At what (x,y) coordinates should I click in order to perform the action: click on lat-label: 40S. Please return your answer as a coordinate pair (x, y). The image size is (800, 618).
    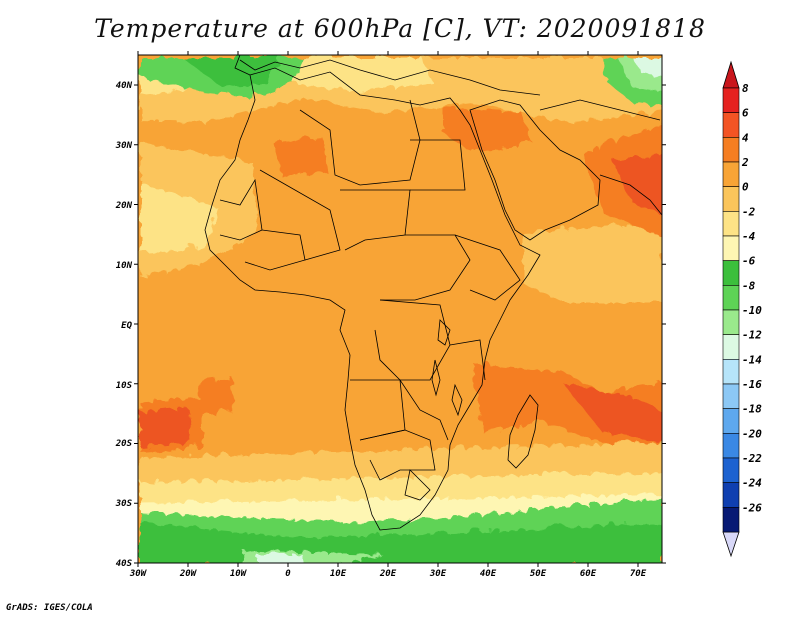
    Looking at the image, I should click on (124, 564).